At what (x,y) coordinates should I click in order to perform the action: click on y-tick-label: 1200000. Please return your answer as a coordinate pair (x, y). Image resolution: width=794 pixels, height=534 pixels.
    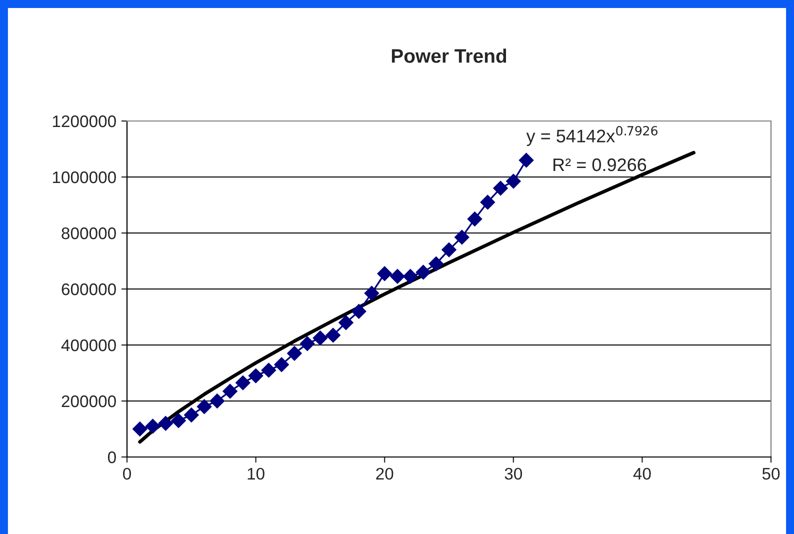
    Looking at the image, I should click on (84, 121).